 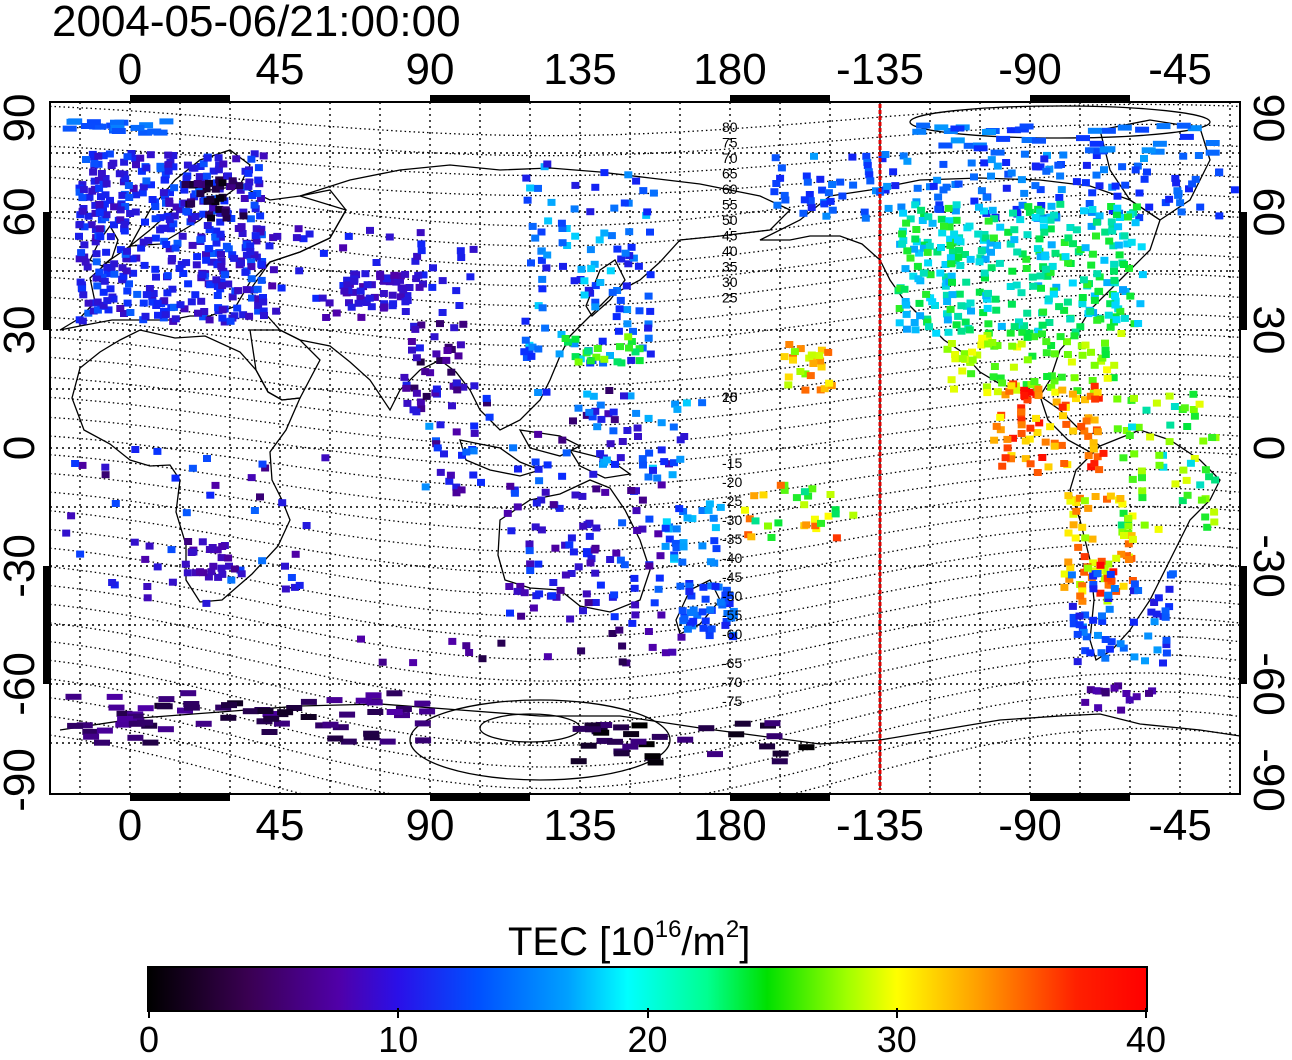 What do you see at coordinates (732, 558) in the screenshot?
I see `contour-label: -40` at bounding box center [732, 558].